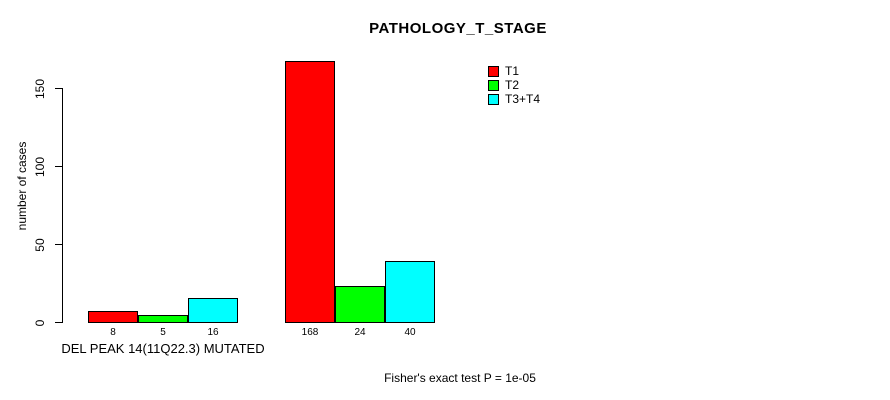 The width and height of the screenshot is (890, 400). What do you see at coordinates (113, 332) in the screenshot?
I see `bar-value-label: 8` at bounding box center [113, 332].